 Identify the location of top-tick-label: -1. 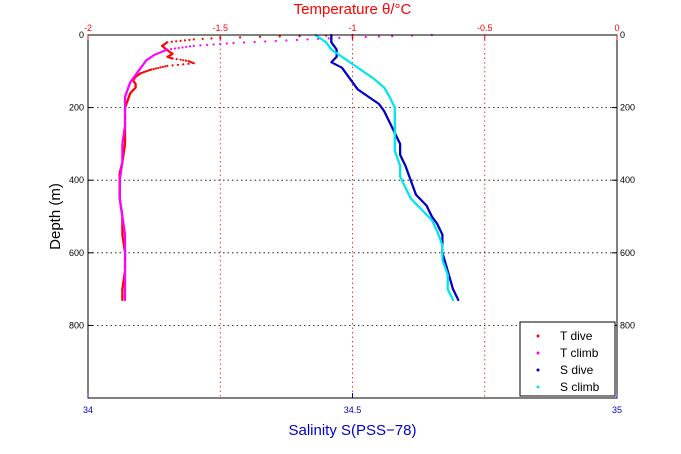
(352, 28).